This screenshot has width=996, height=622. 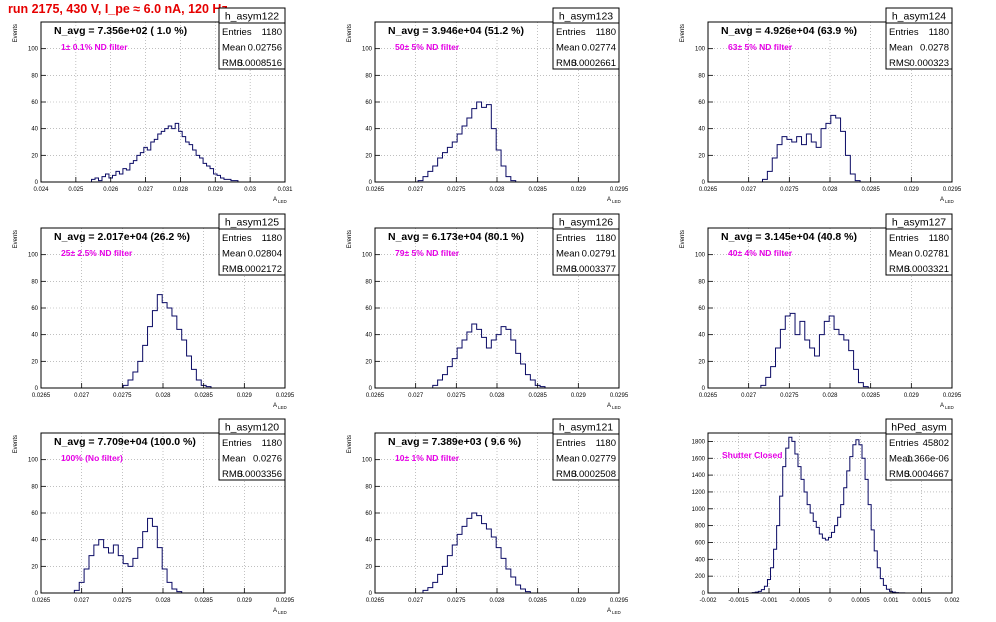 What do you see at coordinates (586, 428) in the screenshot?
I see `histogram-name: h_asym121` at bounding box center [586, 428].